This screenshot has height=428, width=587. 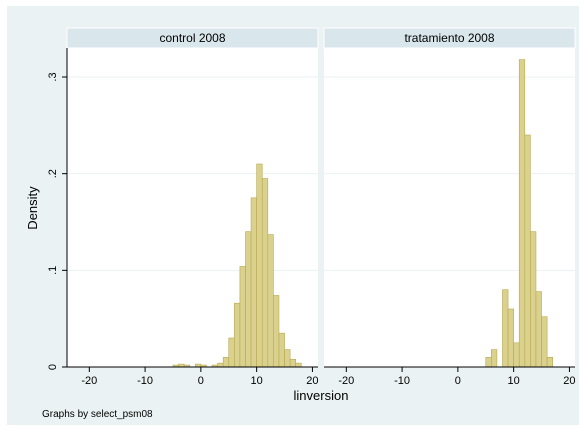 I want to click on y-tick-label: .3, so click(x=53, y=76).